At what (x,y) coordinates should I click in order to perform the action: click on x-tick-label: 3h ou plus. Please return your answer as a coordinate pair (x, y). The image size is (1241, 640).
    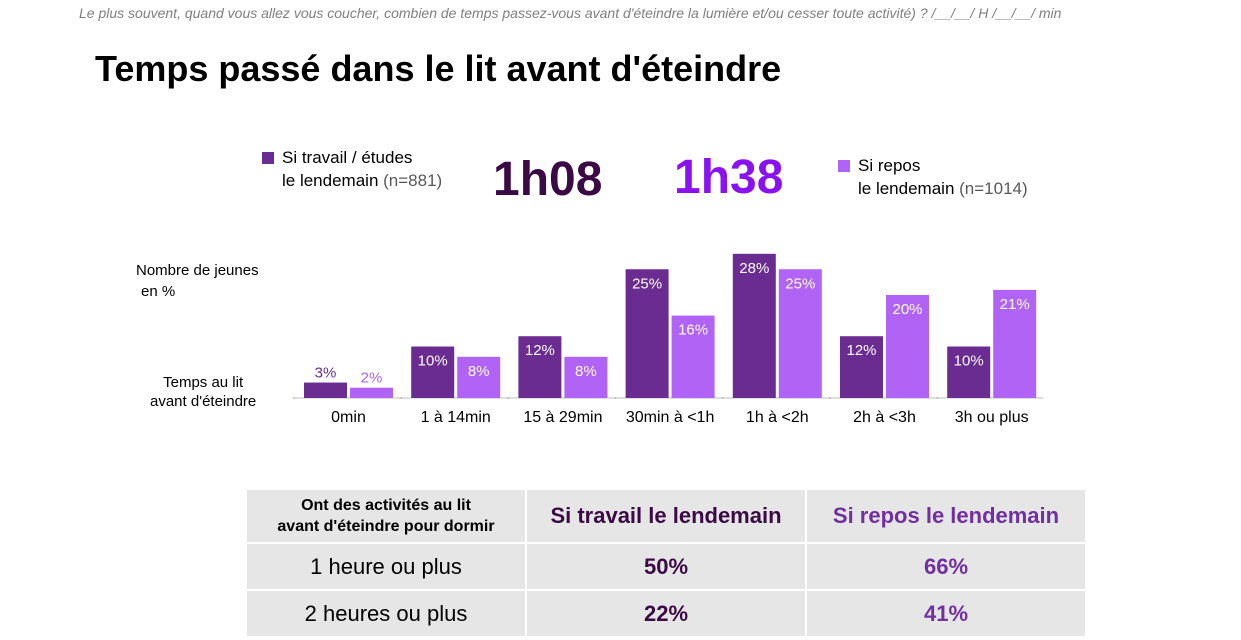
    Looking at the image, I should click on (992, 417).